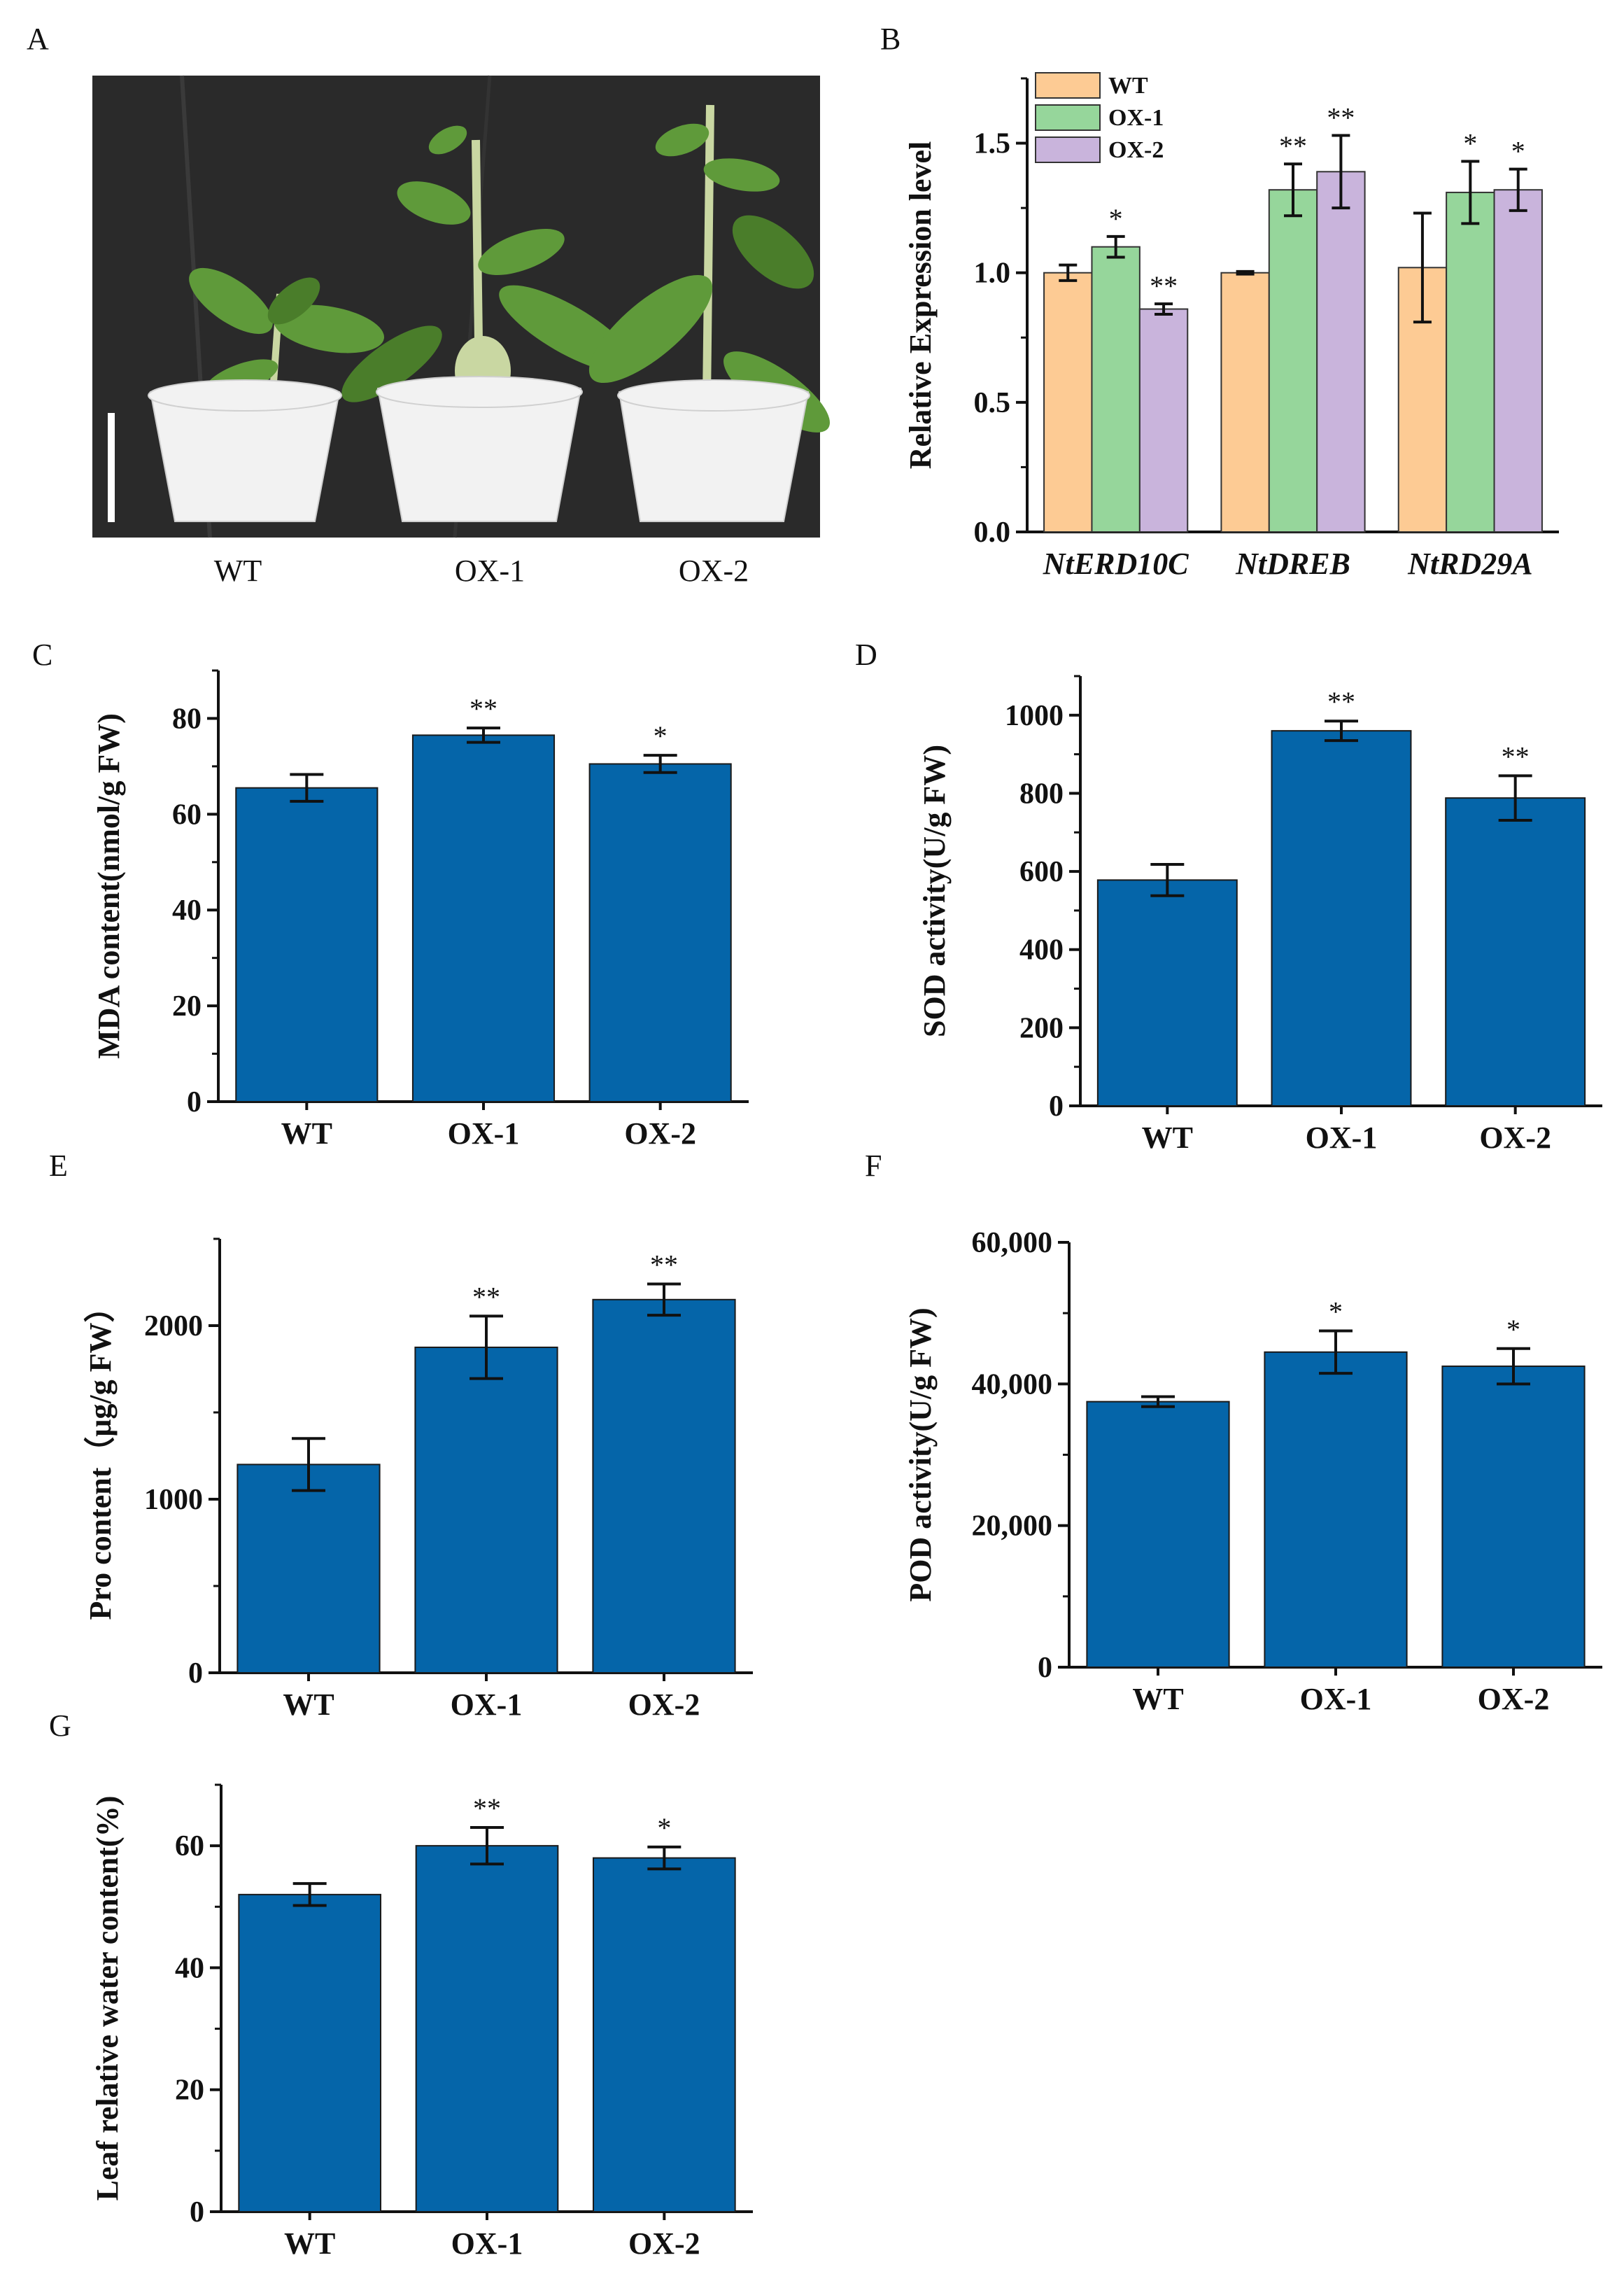 This screenshot has height=2274, width=1624. I want to click on x-category-label: NtRD29A, so click(1470, 564).